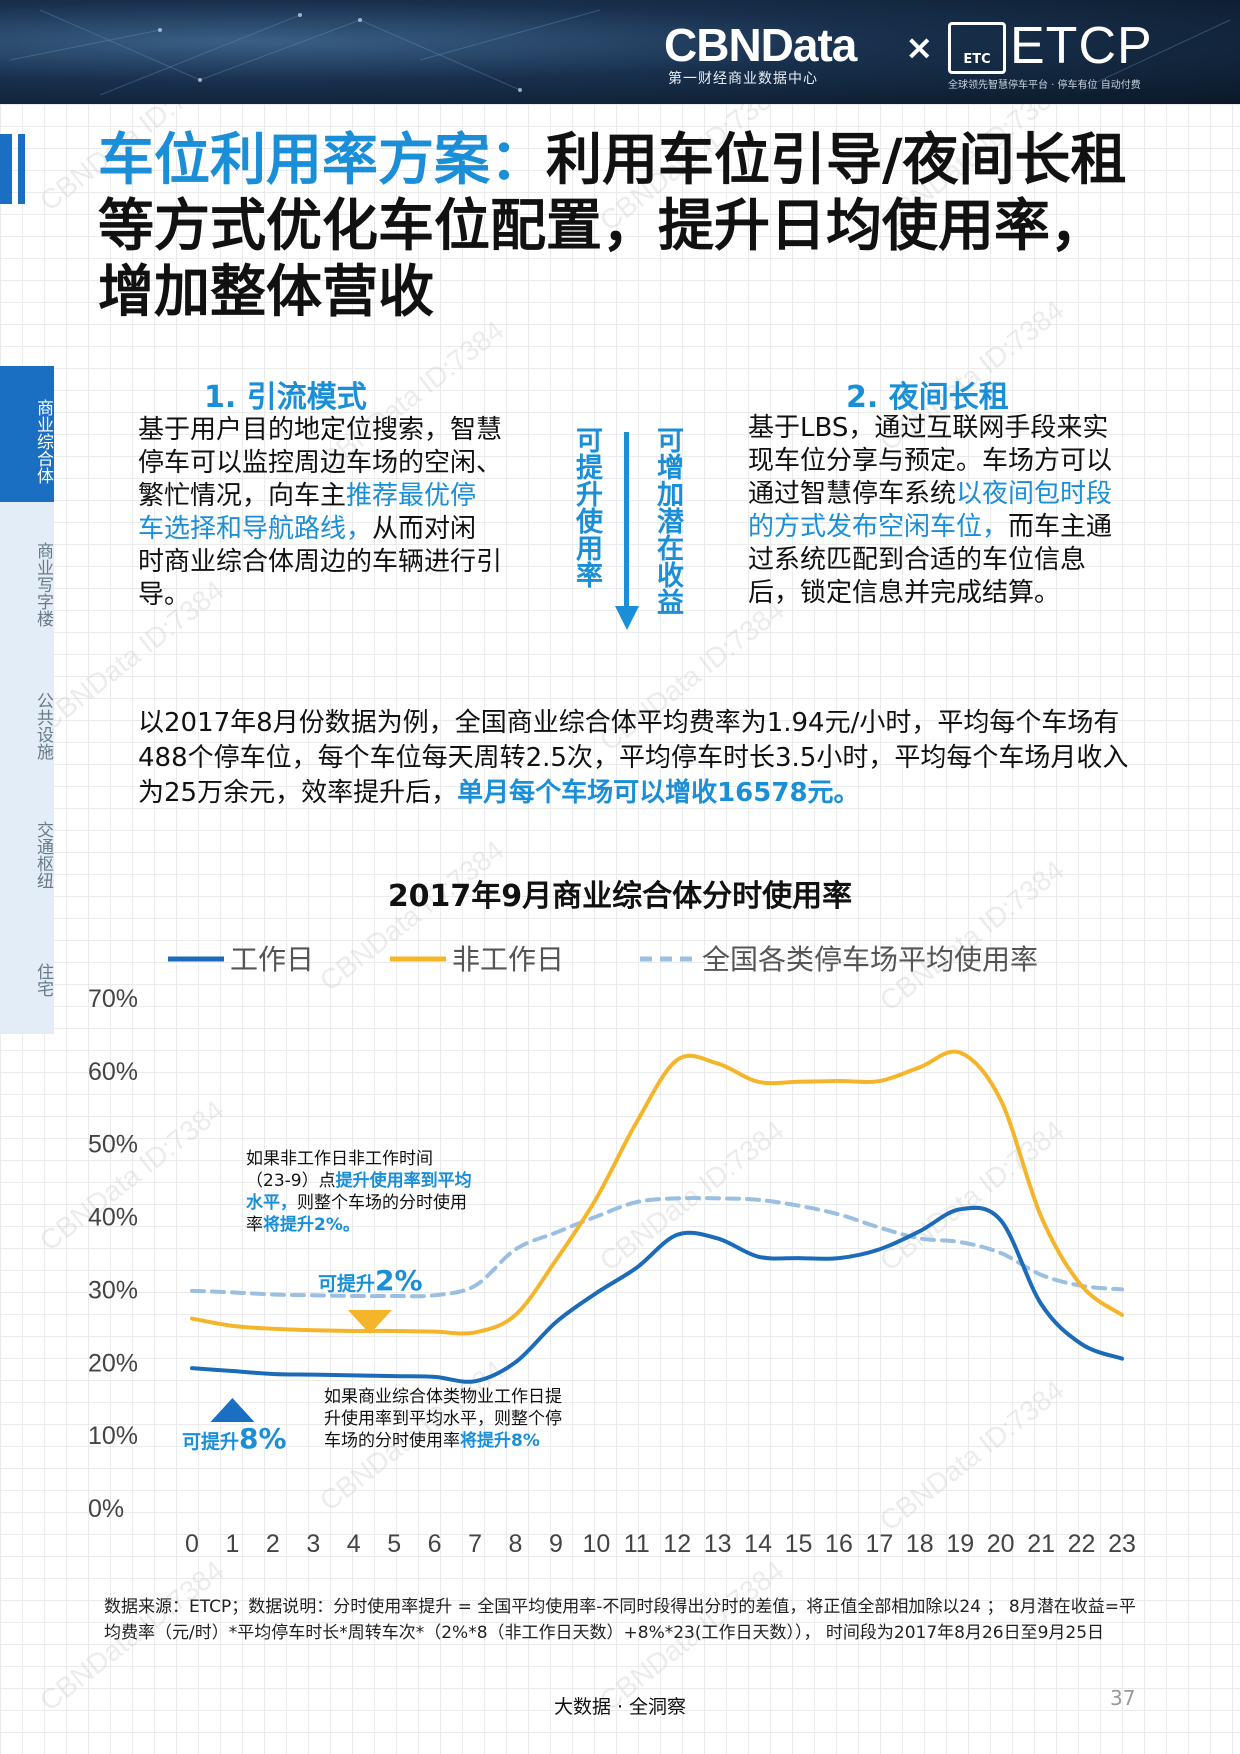 The width and height of the screenshot is (1240, 1754). I want to click on x-tick-label: 21, so click(1041, 1544).